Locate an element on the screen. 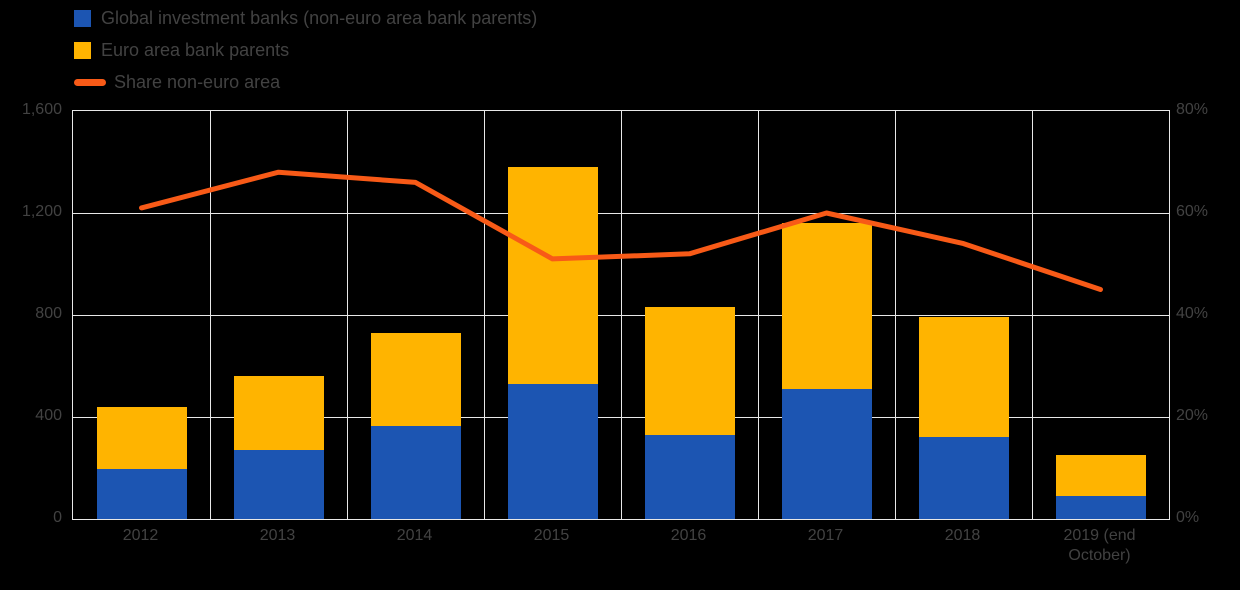 This screenshot has height=590, width=1240. legend-item-euro-area-bank-parents: Euro area bank parents is located at coordinates (305, 50).